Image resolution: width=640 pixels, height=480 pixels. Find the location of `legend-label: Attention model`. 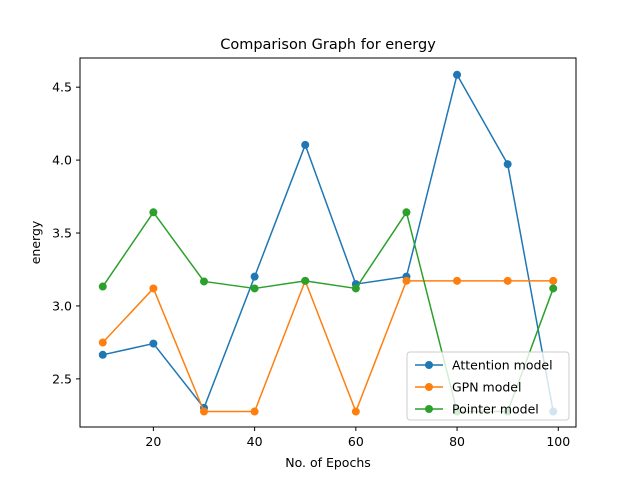

legend-label: Attention model is located at coordinates (502, 365).